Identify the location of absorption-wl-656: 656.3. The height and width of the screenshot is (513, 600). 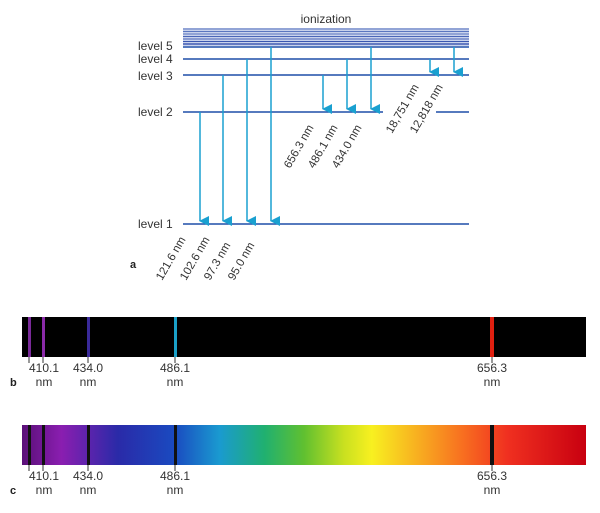
(492, 476).